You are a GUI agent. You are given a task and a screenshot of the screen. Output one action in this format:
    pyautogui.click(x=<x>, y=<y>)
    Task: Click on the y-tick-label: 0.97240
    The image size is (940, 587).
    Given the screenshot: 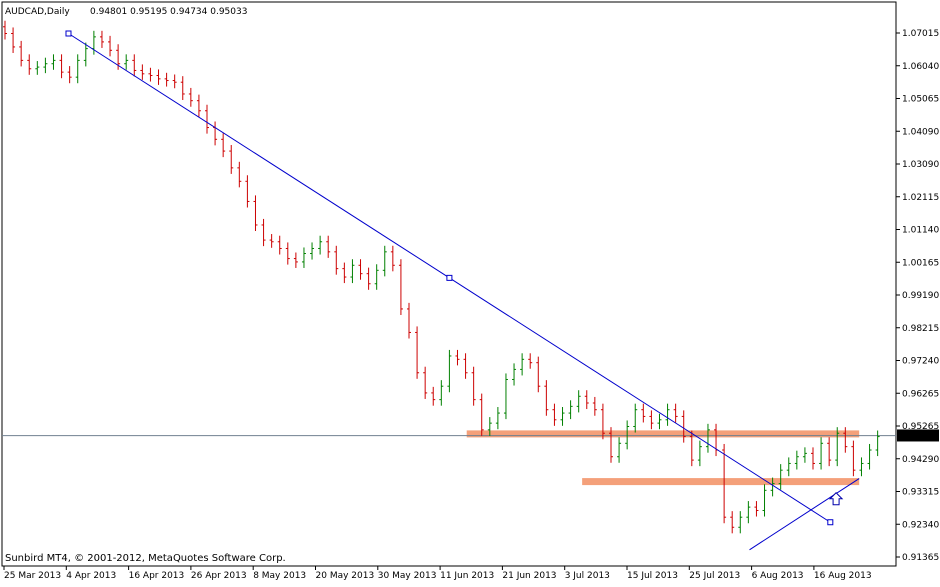 What is the action you would take?
    pyautogui.click(x=920, y=362)
    